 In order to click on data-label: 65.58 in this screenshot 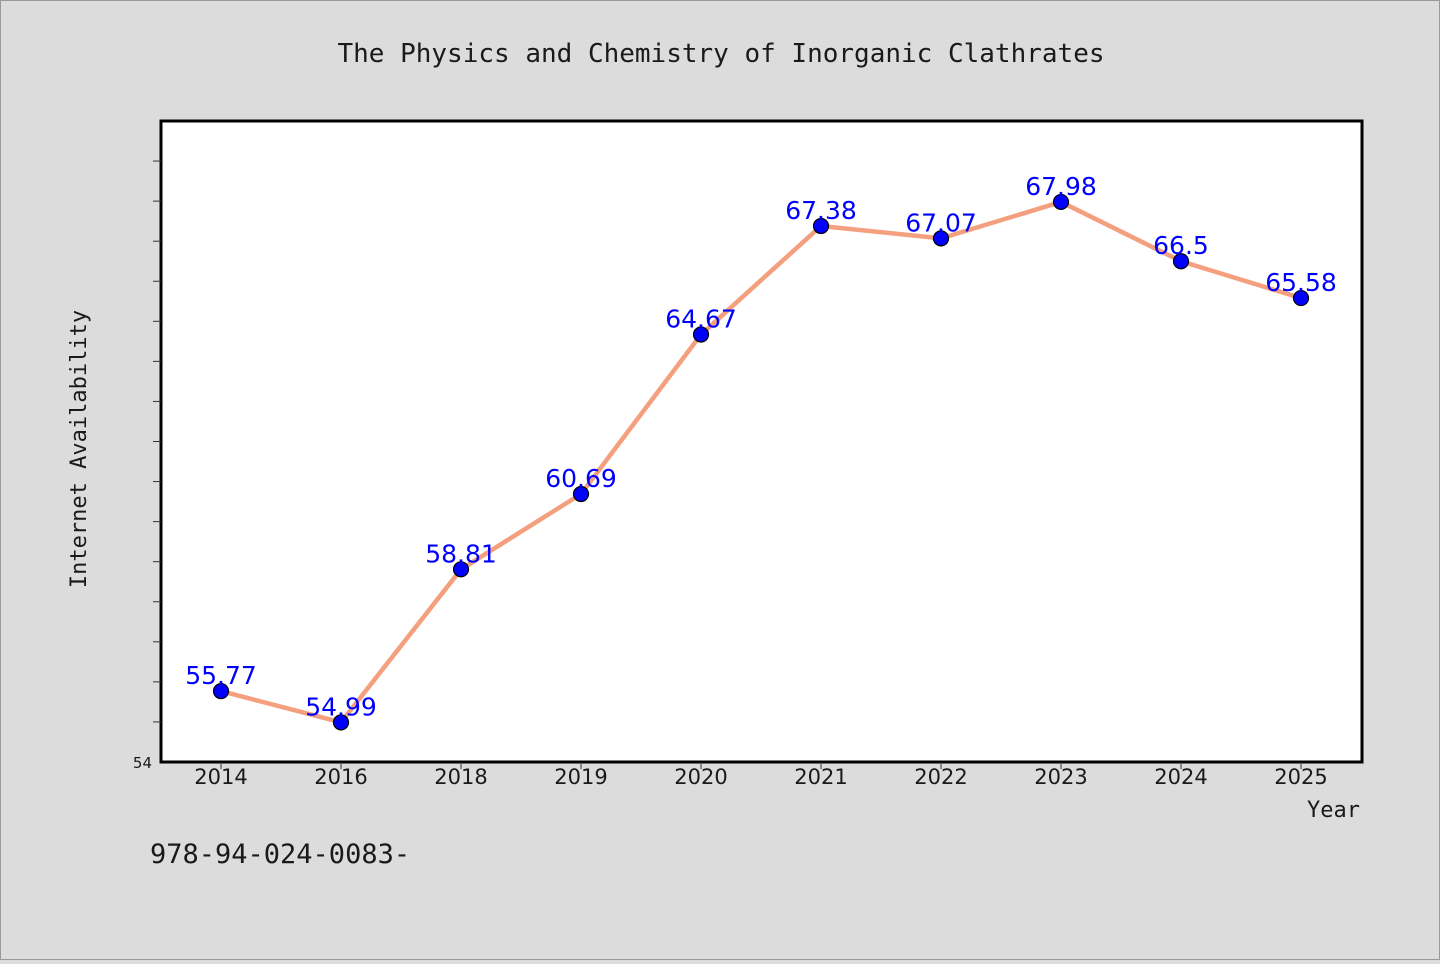, I will do `click(1301, 282)`.